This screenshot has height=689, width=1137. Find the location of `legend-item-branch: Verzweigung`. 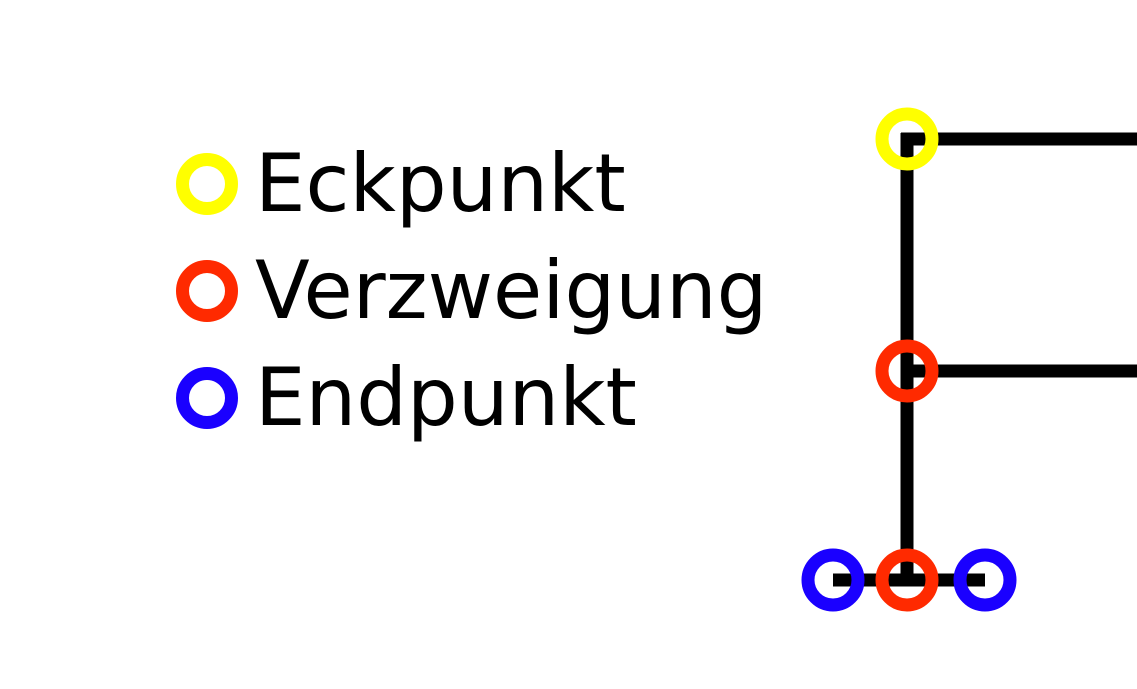

legend-item-branch: Verzweigung is located at coordinates (471, 290).